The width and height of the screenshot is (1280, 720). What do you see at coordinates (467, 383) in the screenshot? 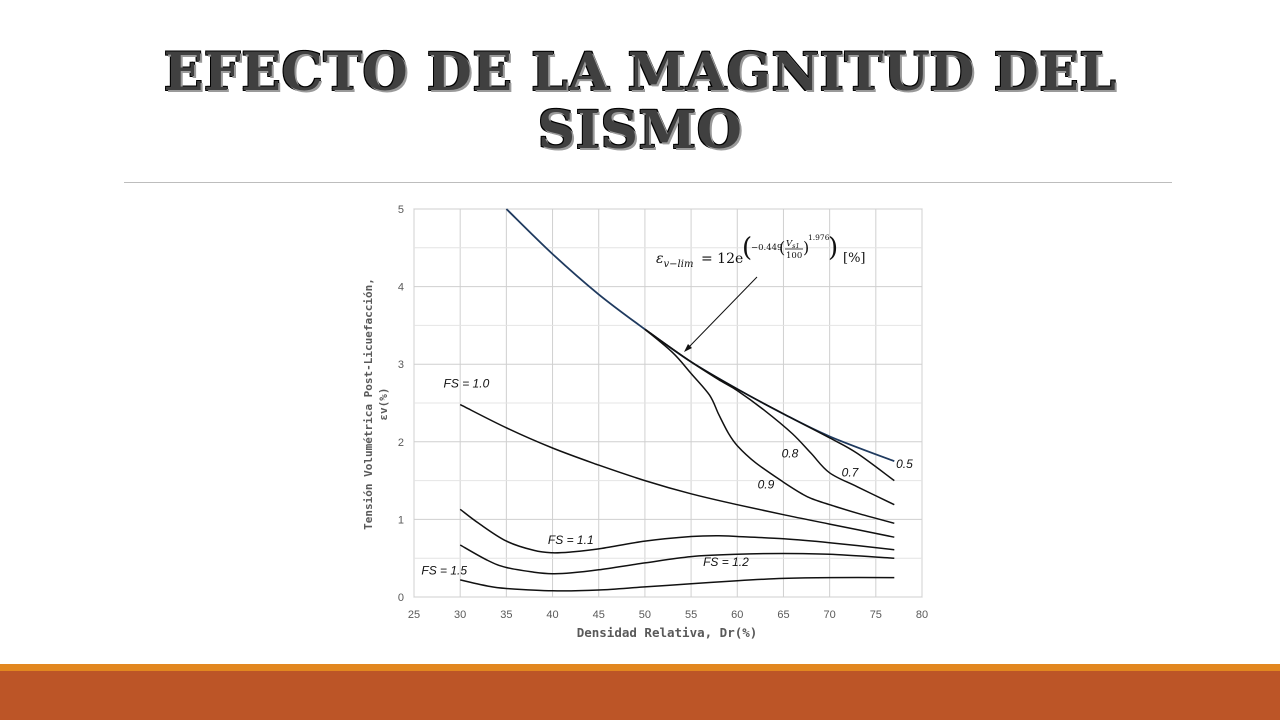
I see `curve-label: FS = 1.0` at bounding box center [467, 383].